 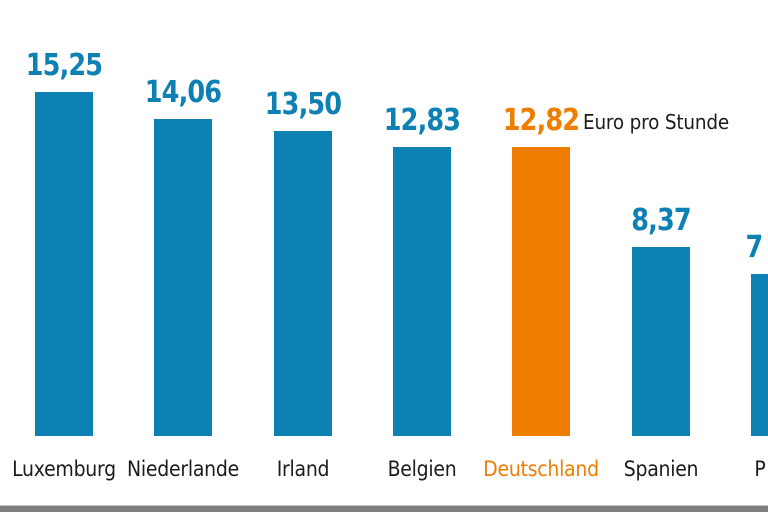 What do you see at coordinates (760, 469) in the screenshot?
I see `bar-country-label: P` at bounding box center [760, 469].